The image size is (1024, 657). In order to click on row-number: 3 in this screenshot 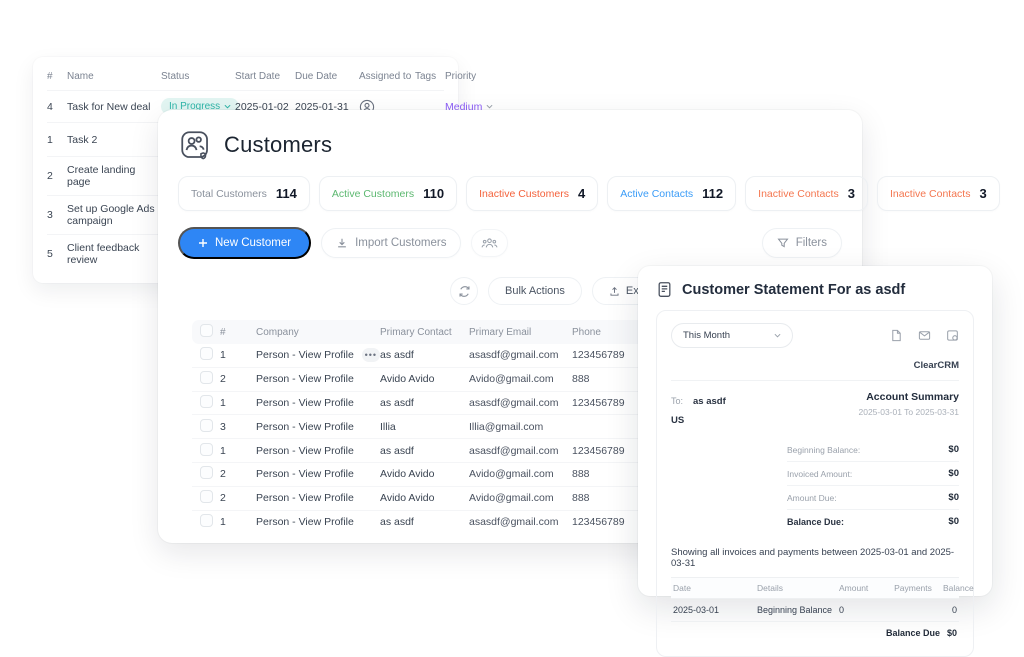, I will do `click(223, 426)`.